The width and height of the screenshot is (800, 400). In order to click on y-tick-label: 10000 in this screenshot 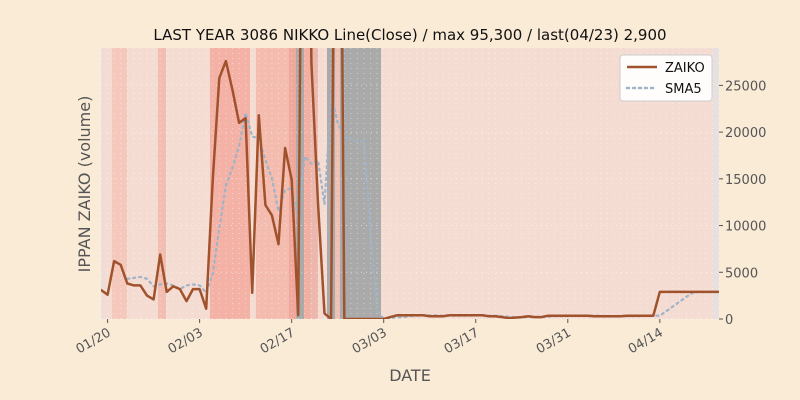, I will do `click(745, 227)`.